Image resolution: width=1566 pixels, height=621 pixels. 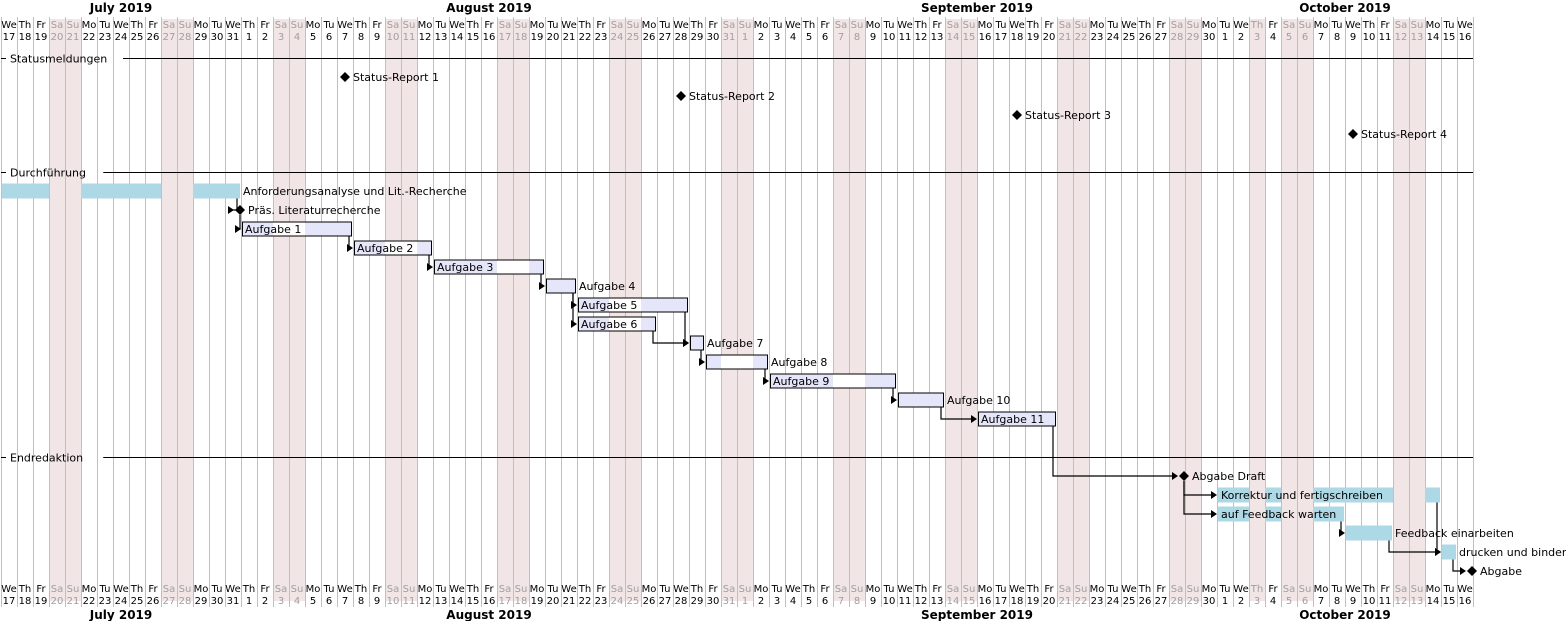 I want to click on day-label: 19, so click(x=41, y=601).